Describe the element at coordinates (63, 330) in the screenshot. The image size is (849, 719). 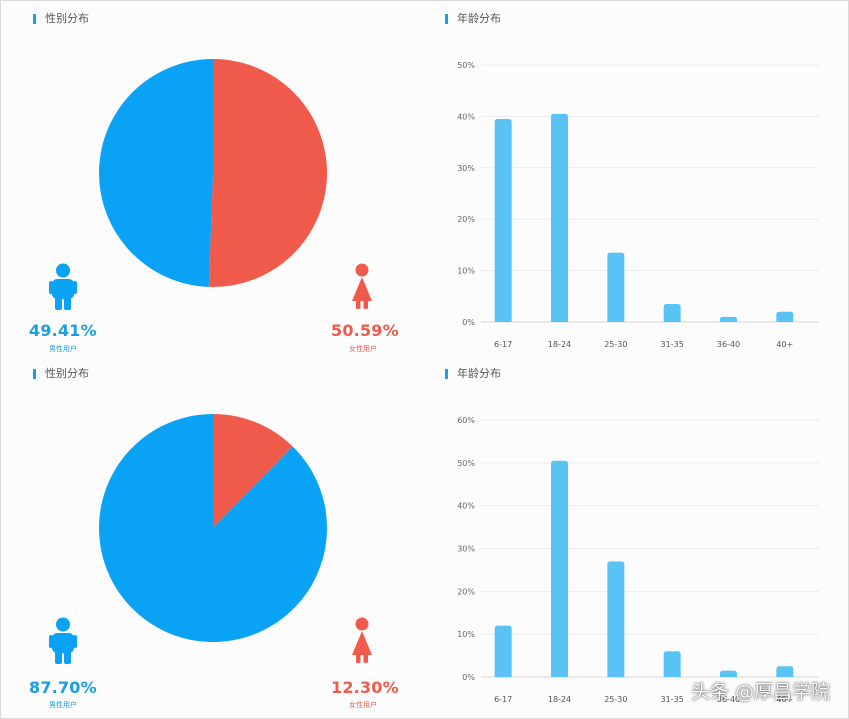
I see `male-percentage: 49.41%` at that location.